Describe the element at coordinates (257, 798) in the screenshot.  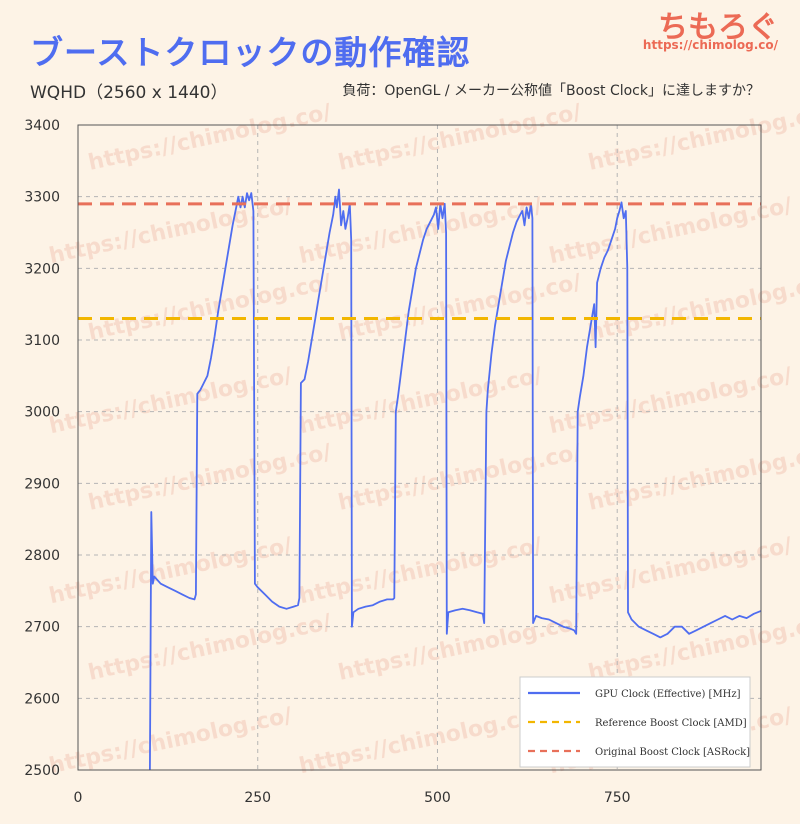
I see `x-tick-label: 250` at that location.